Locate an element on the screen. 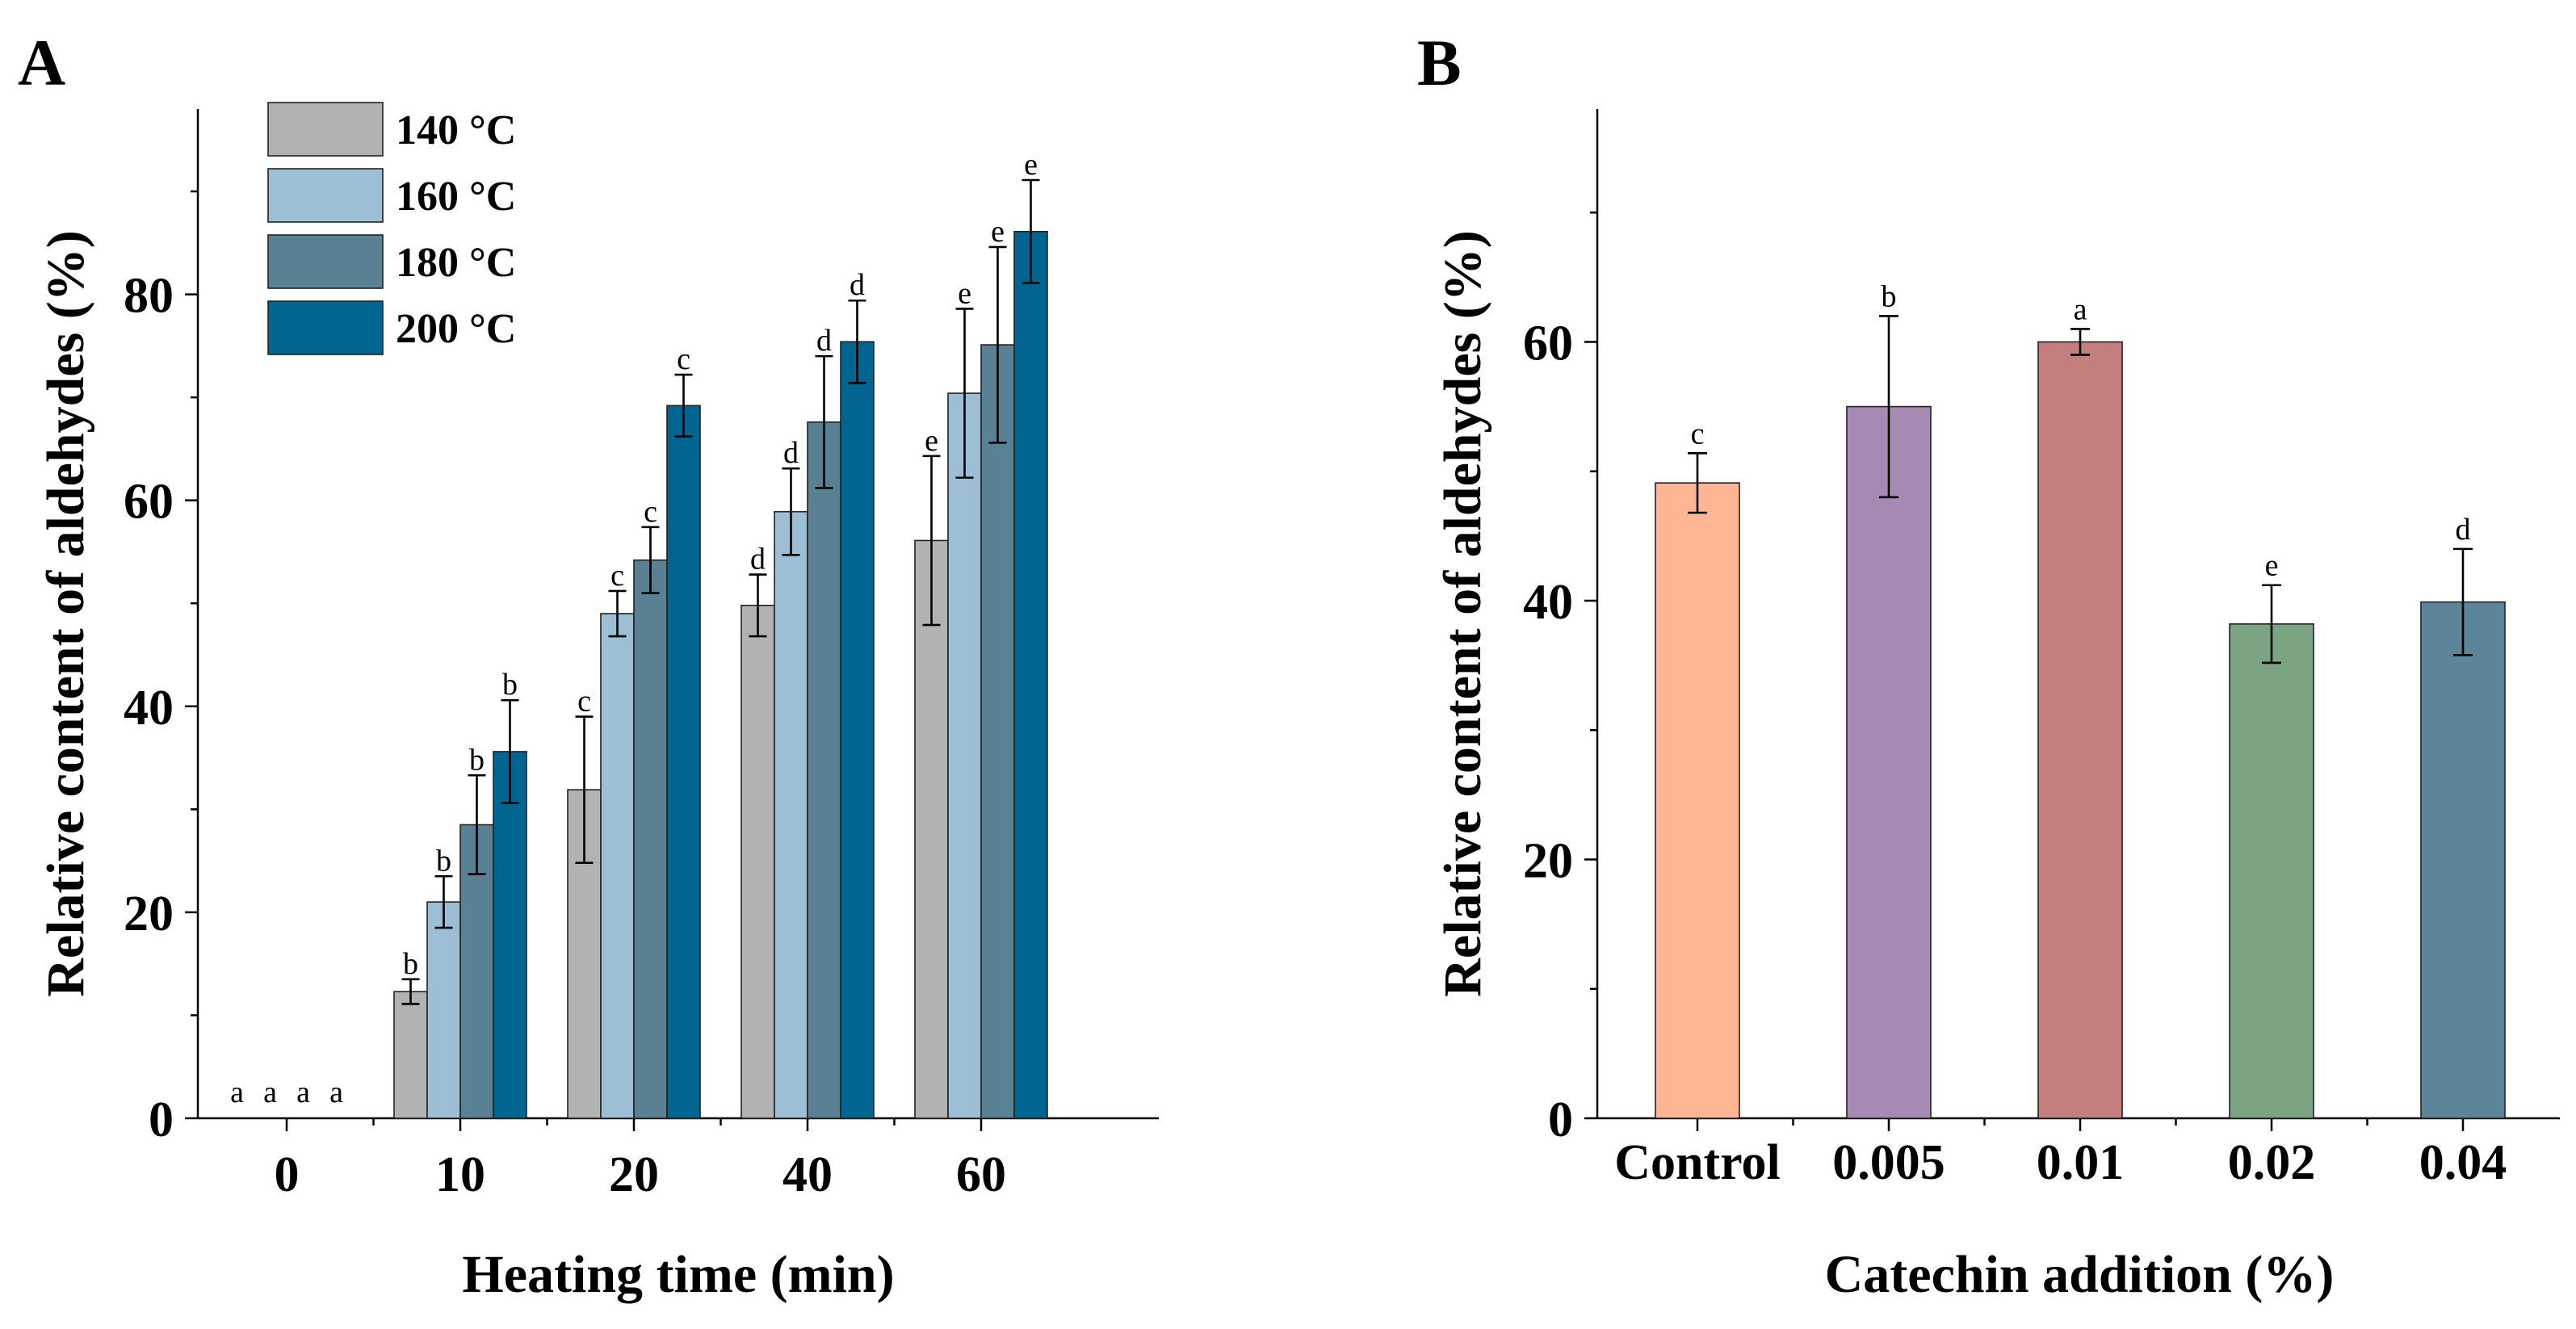  legend-label: 200 °C is located at coordinates (456, 329).